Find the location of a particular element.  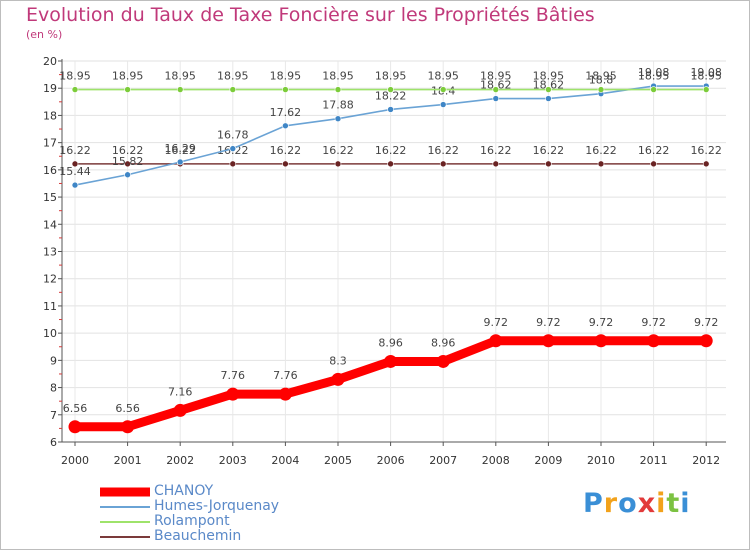

x-tick-label: 2006 is located at coordinates (391, 460).